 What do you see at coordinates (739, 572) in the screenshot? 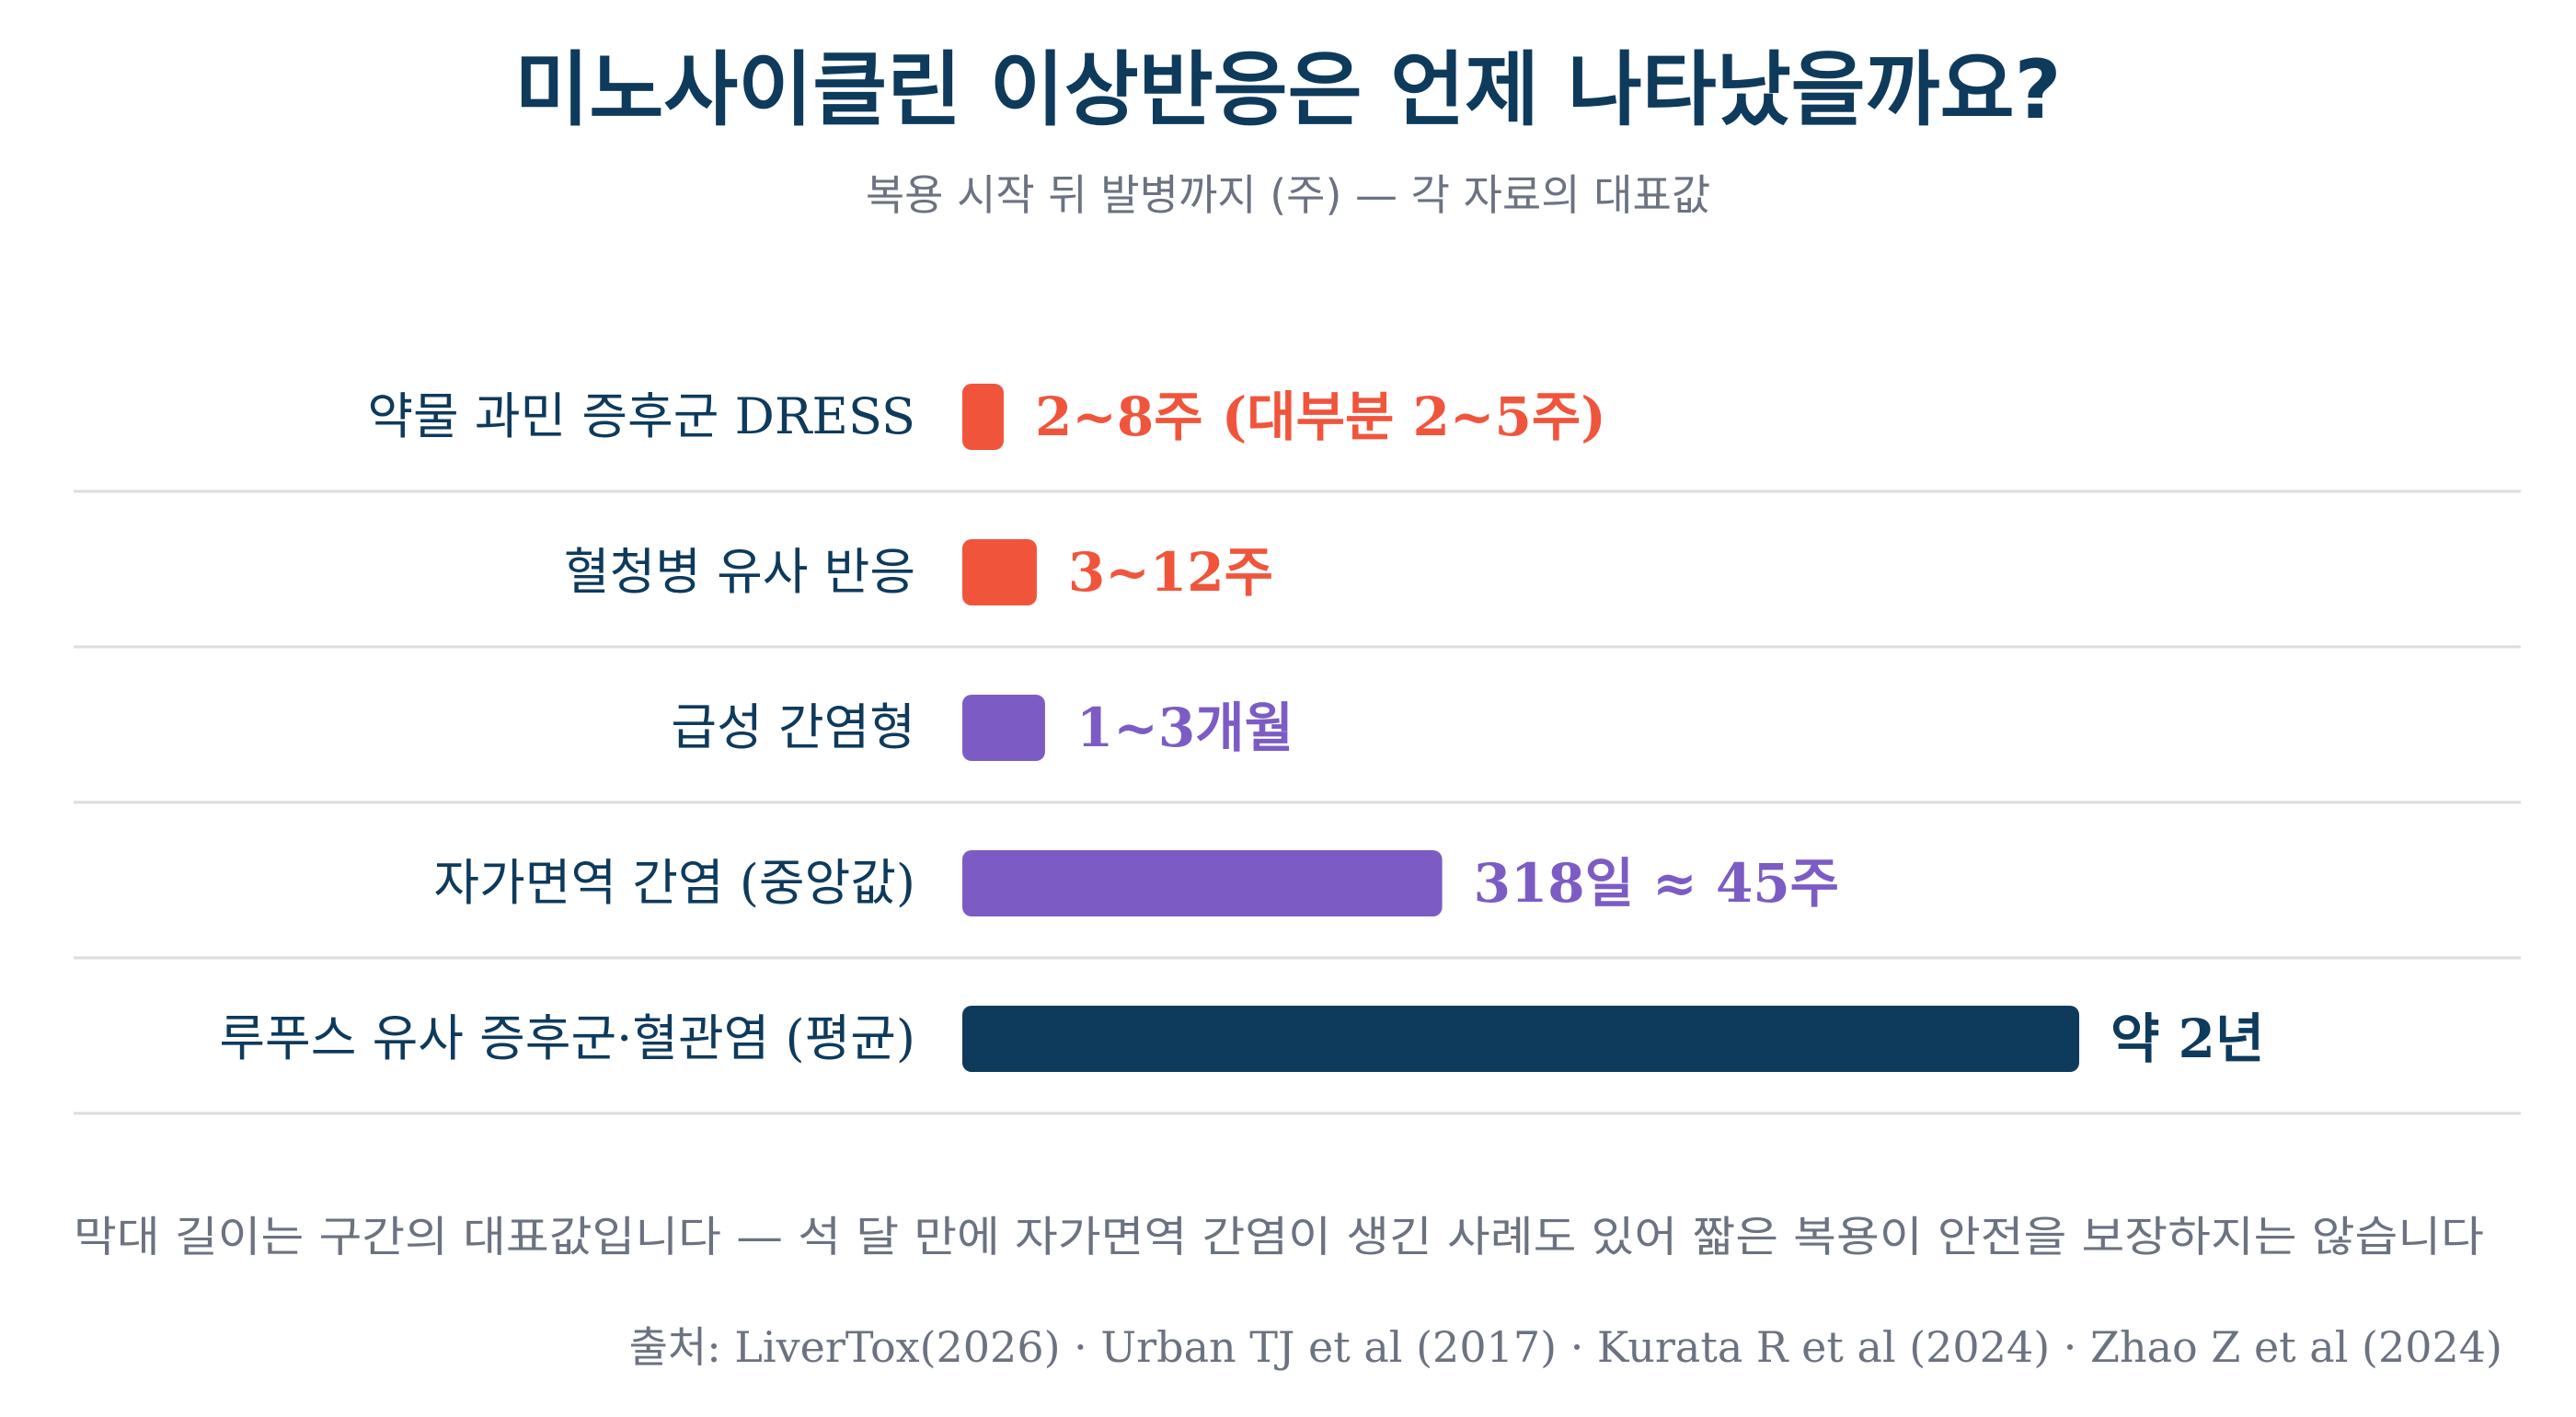
I see `category-label: 혈청병 유사 반응` at bounding box center [739, 572].